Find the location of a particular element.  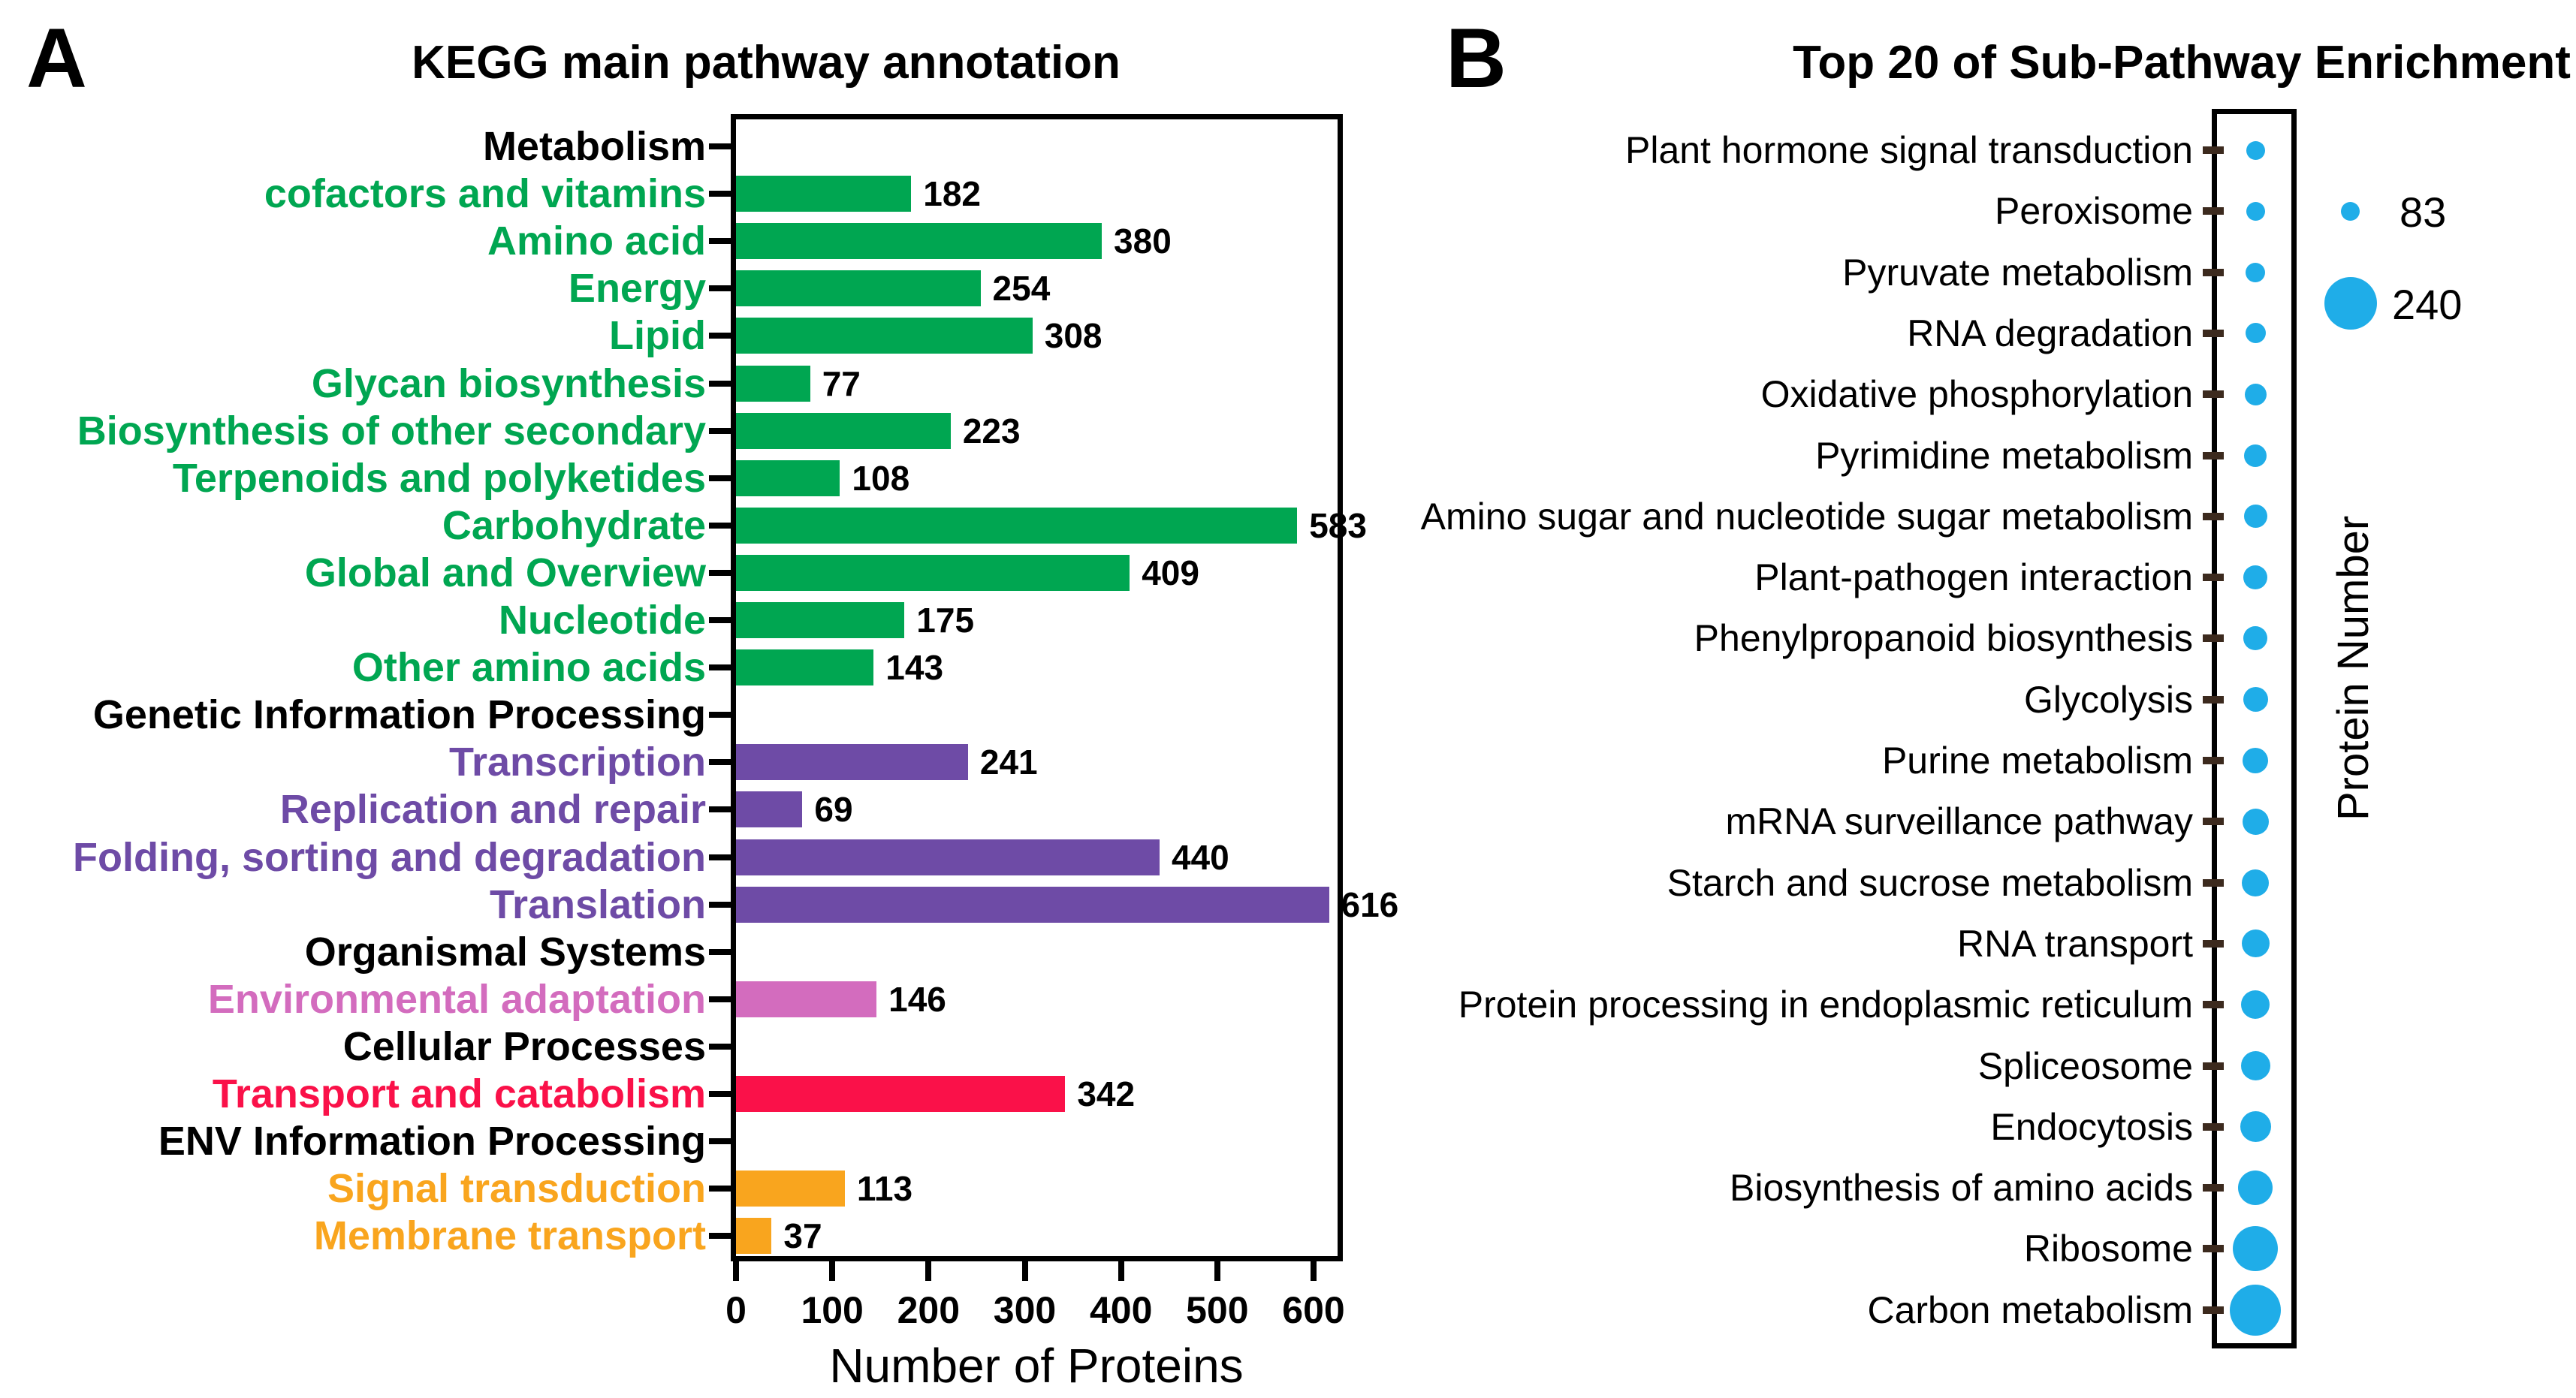

panel-a-category-label: Amino acid is located at coordinates (596, 241).